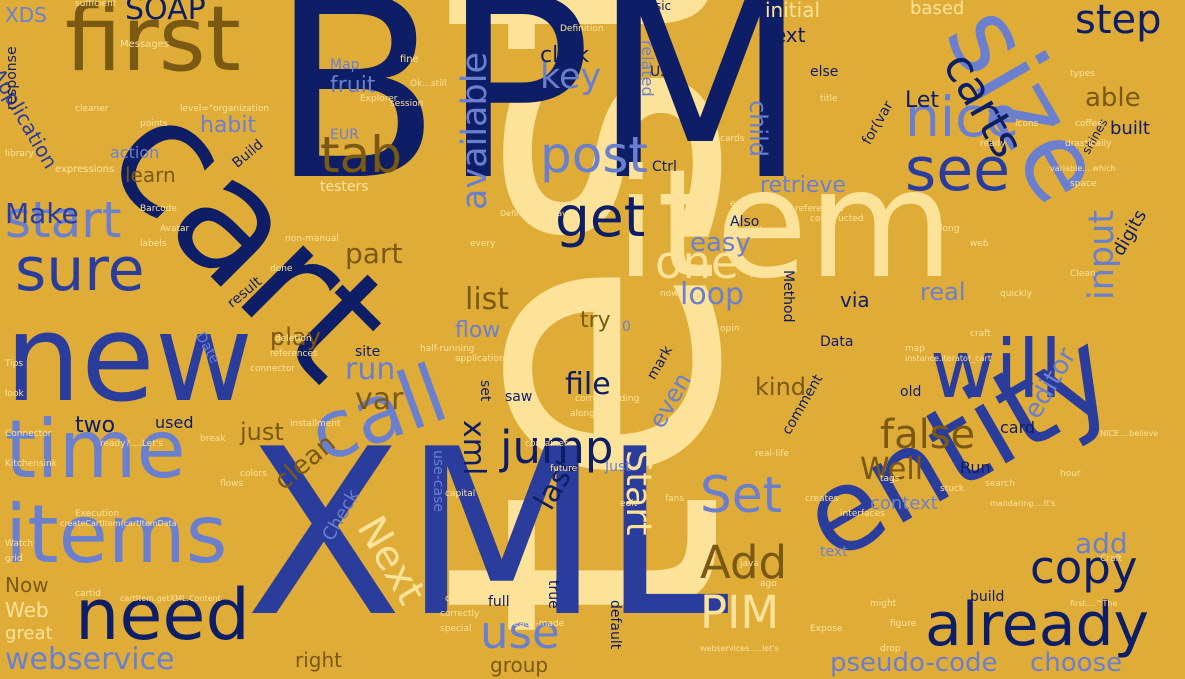 This screenshot has width=1185, height=679. What do you see at coordinates (19, 154) in the screenshot?
I see `word-library: library` at bounding box center [19, 154].